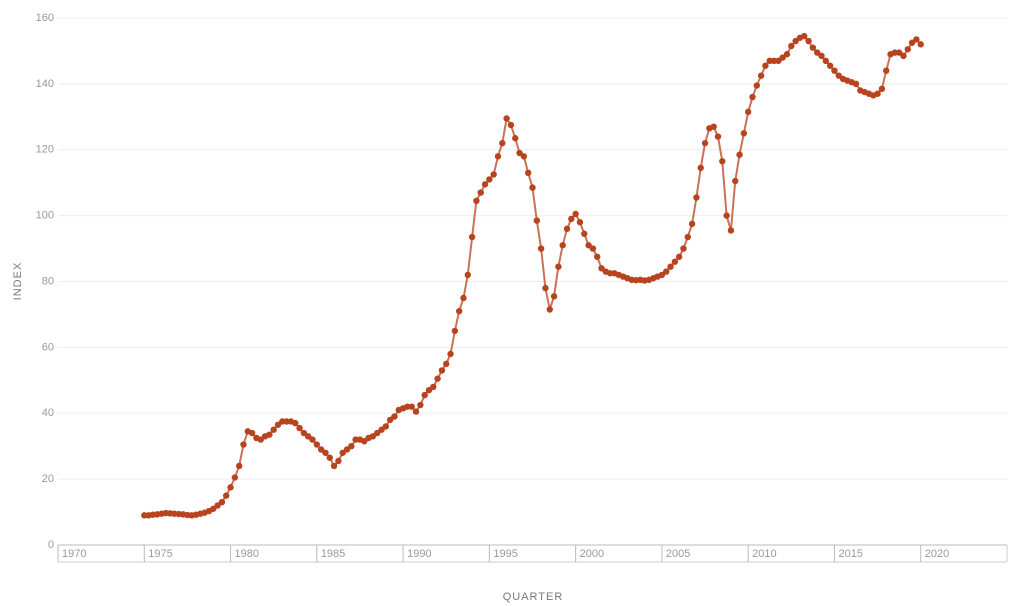  I want to click on x-tick-label: 2015, so click(850, 554).